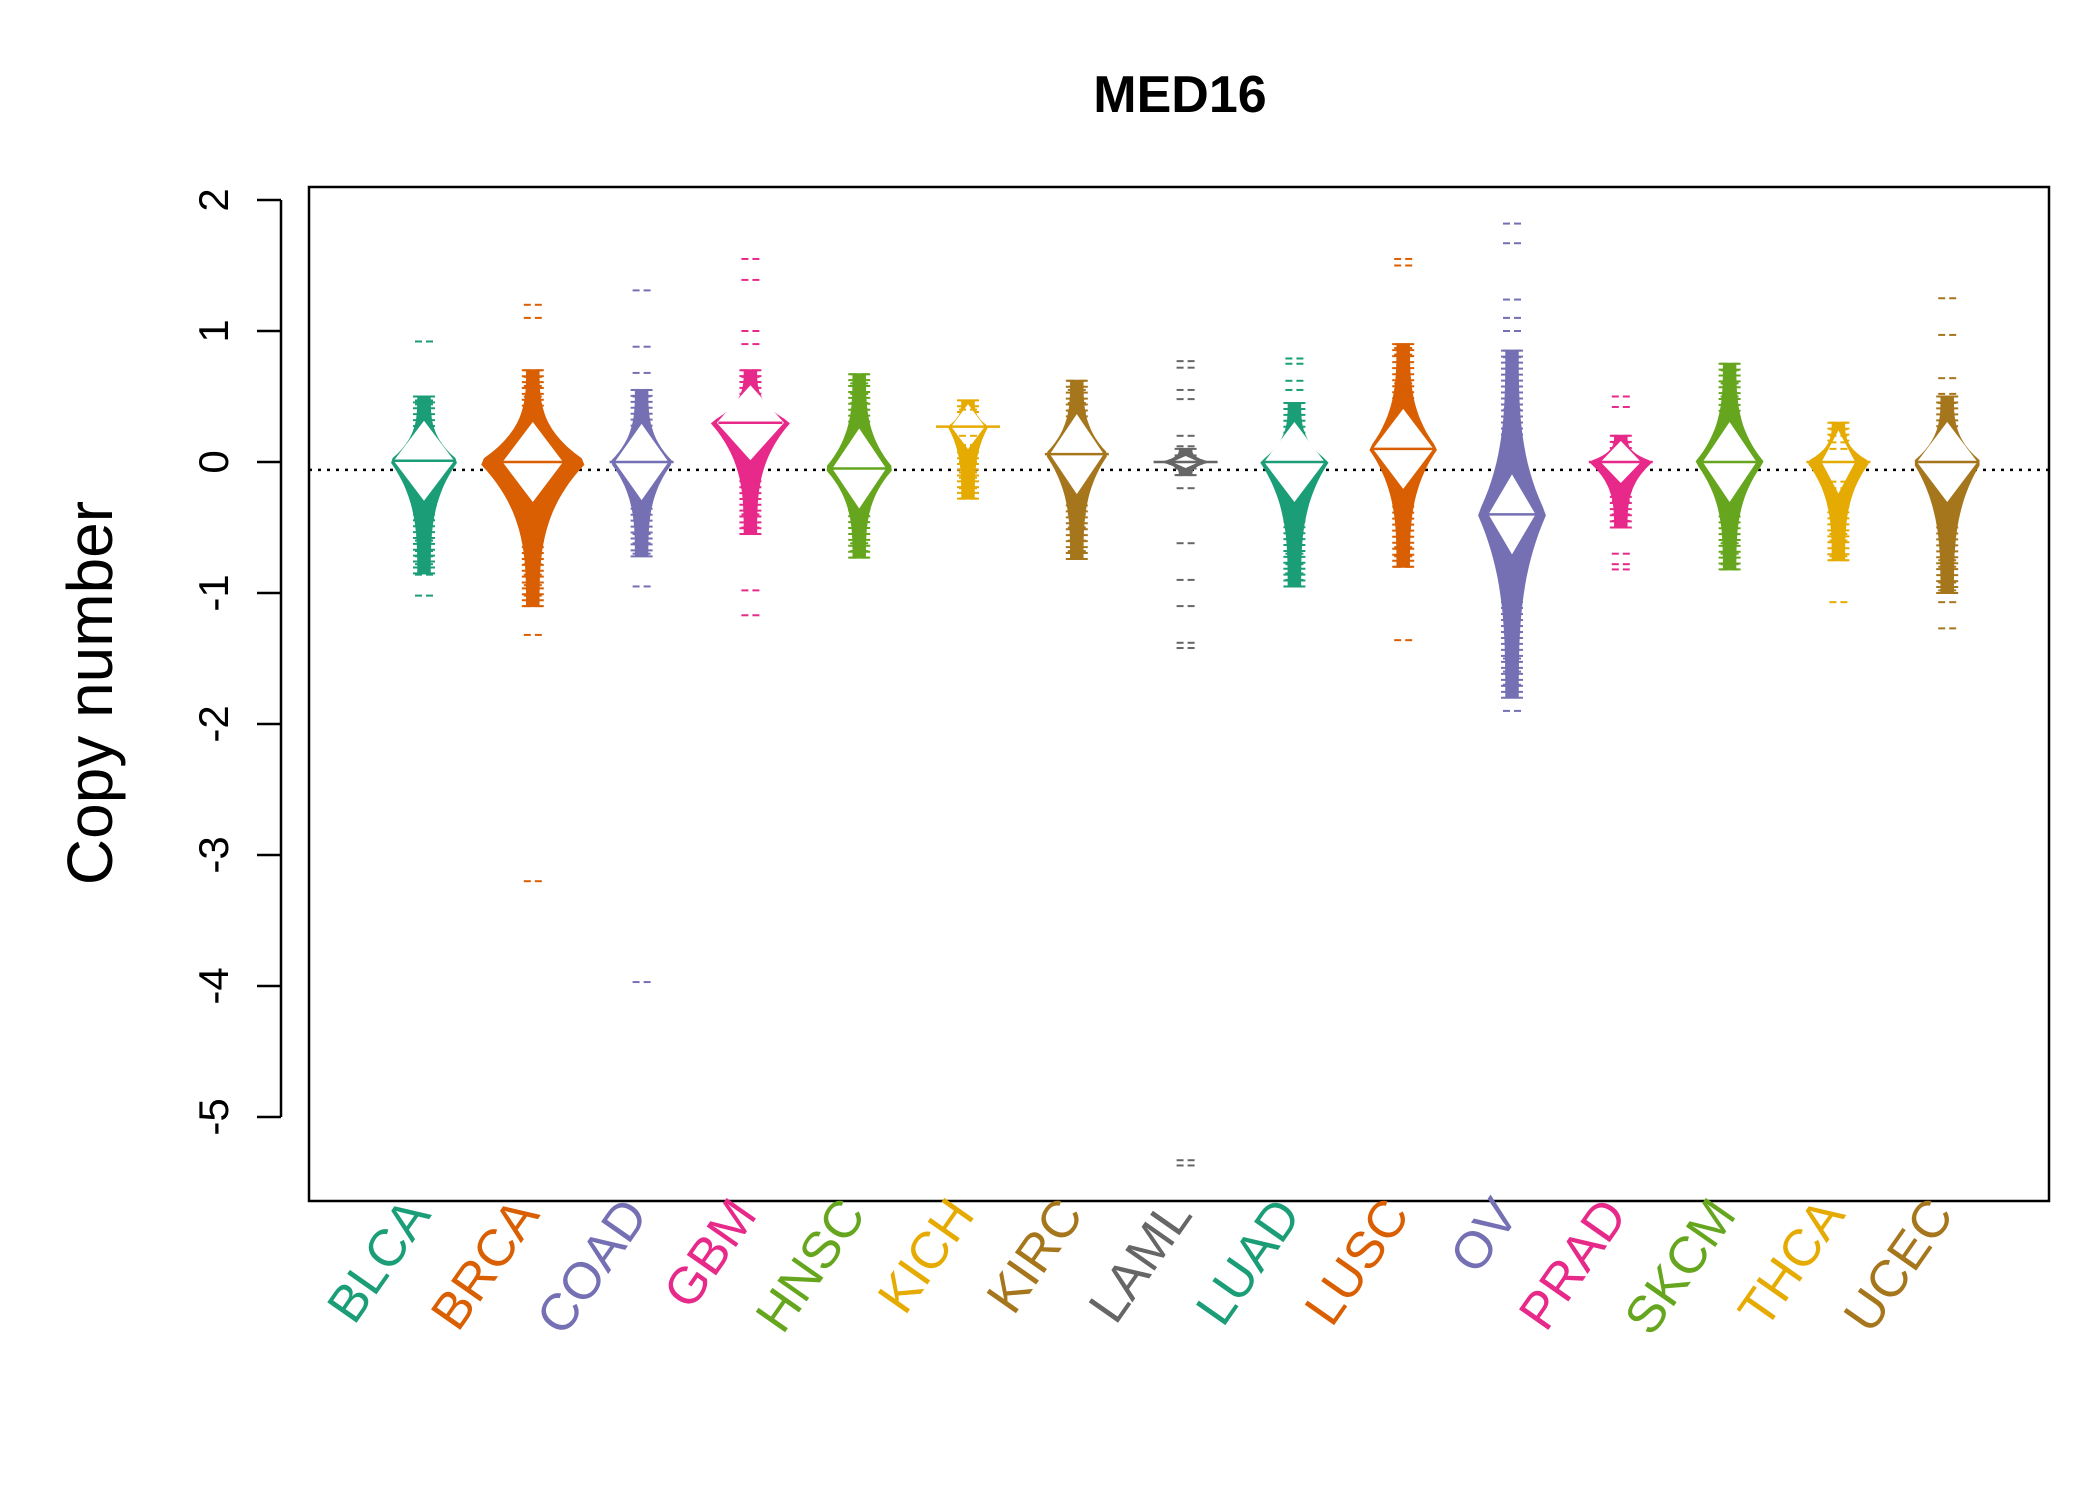 This screenshot has height=1505, width=2100. I want to click on bean-kich, so click(968, 449).